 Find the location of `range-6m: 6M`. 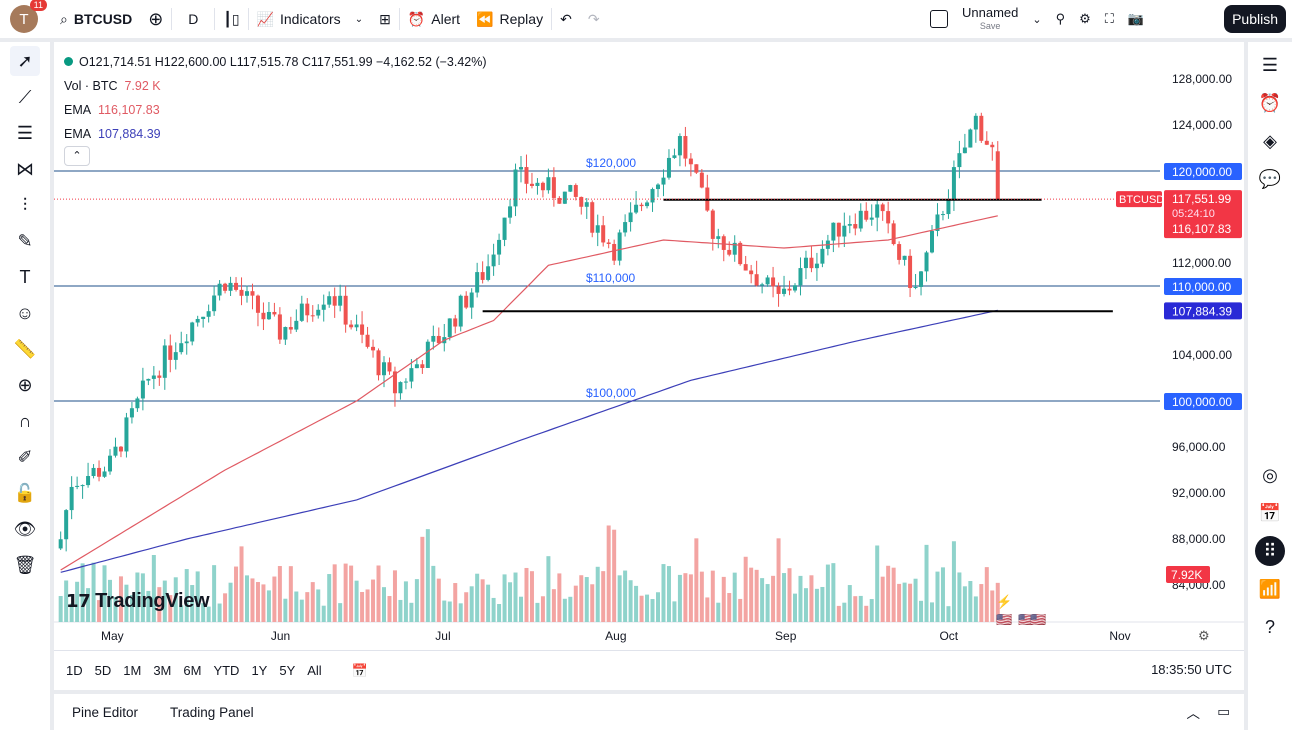

range-6m: 6M is located at coordinates (192, 670).